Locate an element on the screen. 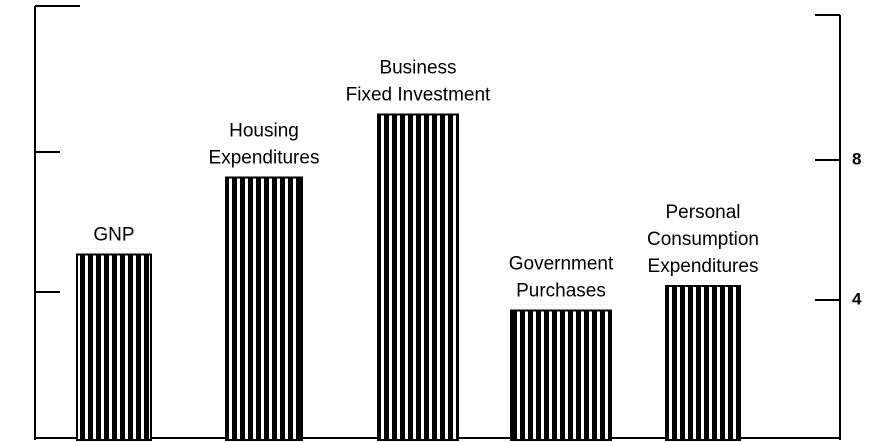 This screenshot has height=442, width=871. category-label: Government is located at coordinates (561, 264).